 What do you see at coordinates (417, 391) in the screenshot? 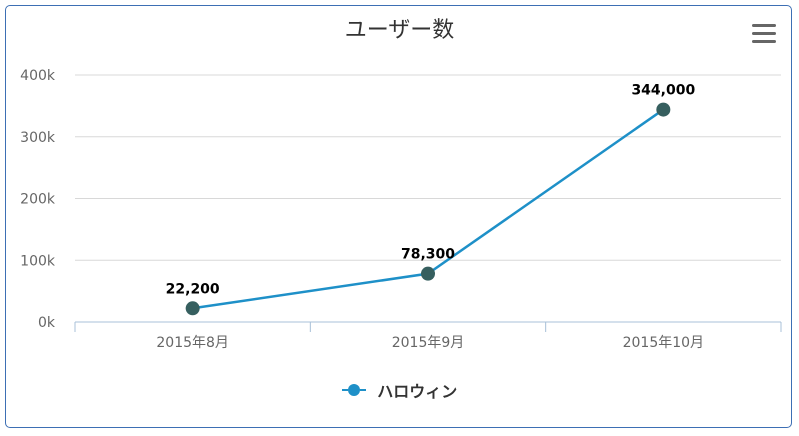
I see `legend-label: ハロウィン` at bounding box center [417, 391].